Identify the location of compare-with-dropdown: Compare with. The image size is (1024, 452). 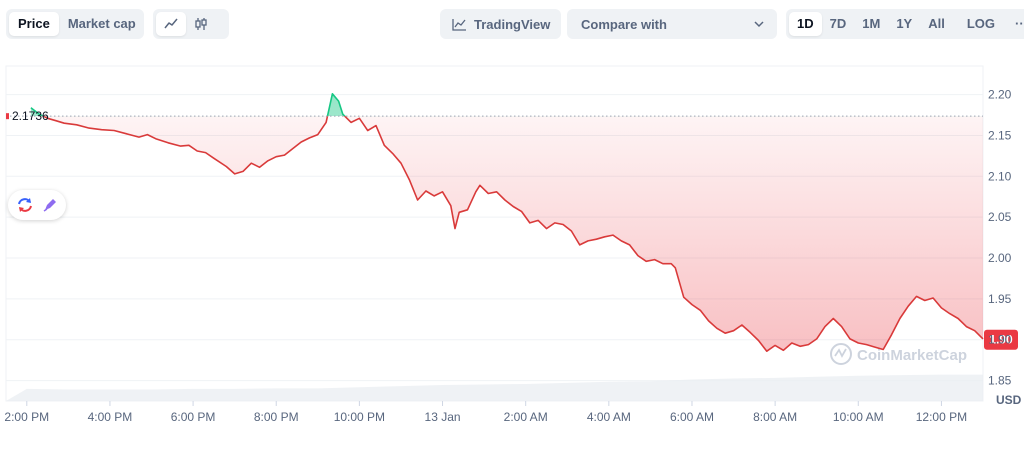
(672, 24).